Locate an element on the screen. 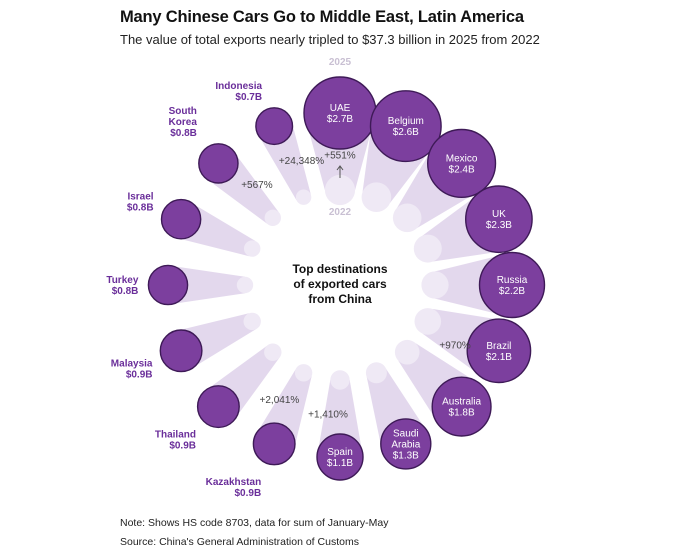  label-indonesia: Indonesia $0.7B is located at coordinates (238, 92).